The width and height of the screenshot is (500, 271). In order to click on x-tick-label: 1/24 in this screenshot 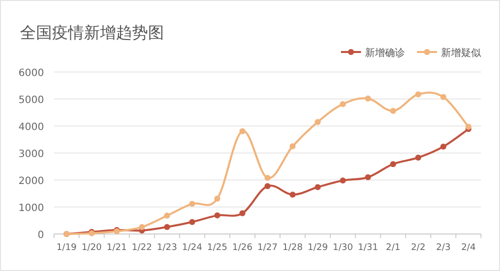, I will do `click(192, 248)`.